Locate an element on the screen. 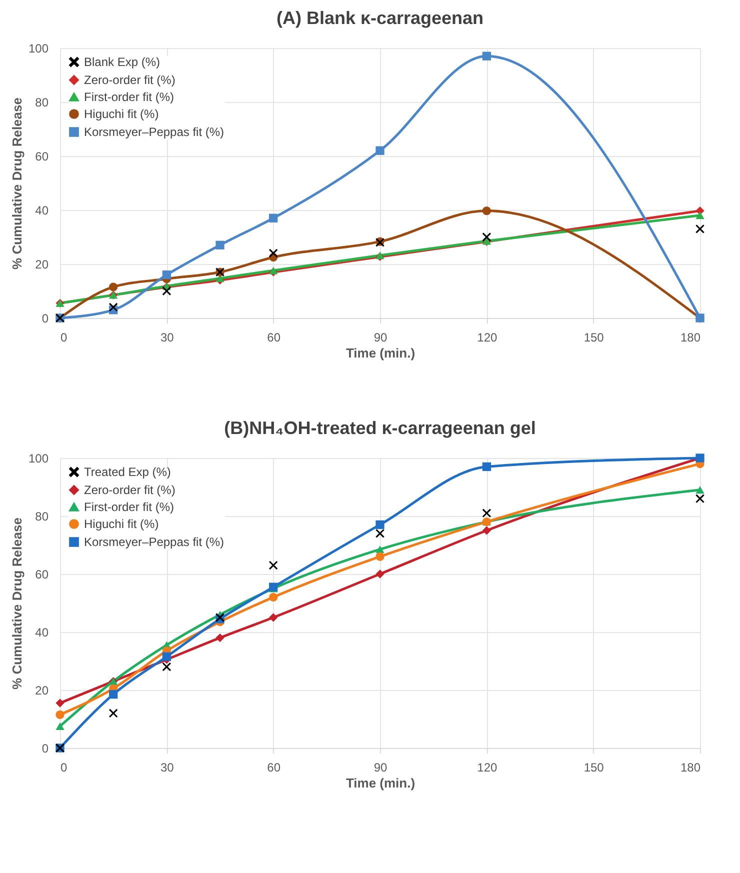  legend-label: Blank Exp (%) is located at coordinates (122, 62).